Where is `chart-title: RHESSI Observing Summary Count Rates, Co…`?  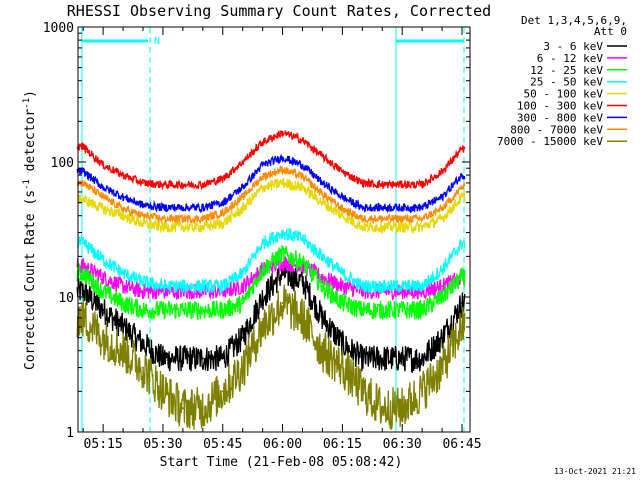 chart-title: RHESSI Observing Summary Count Rates, Co… is located at coordinates (279, 11).